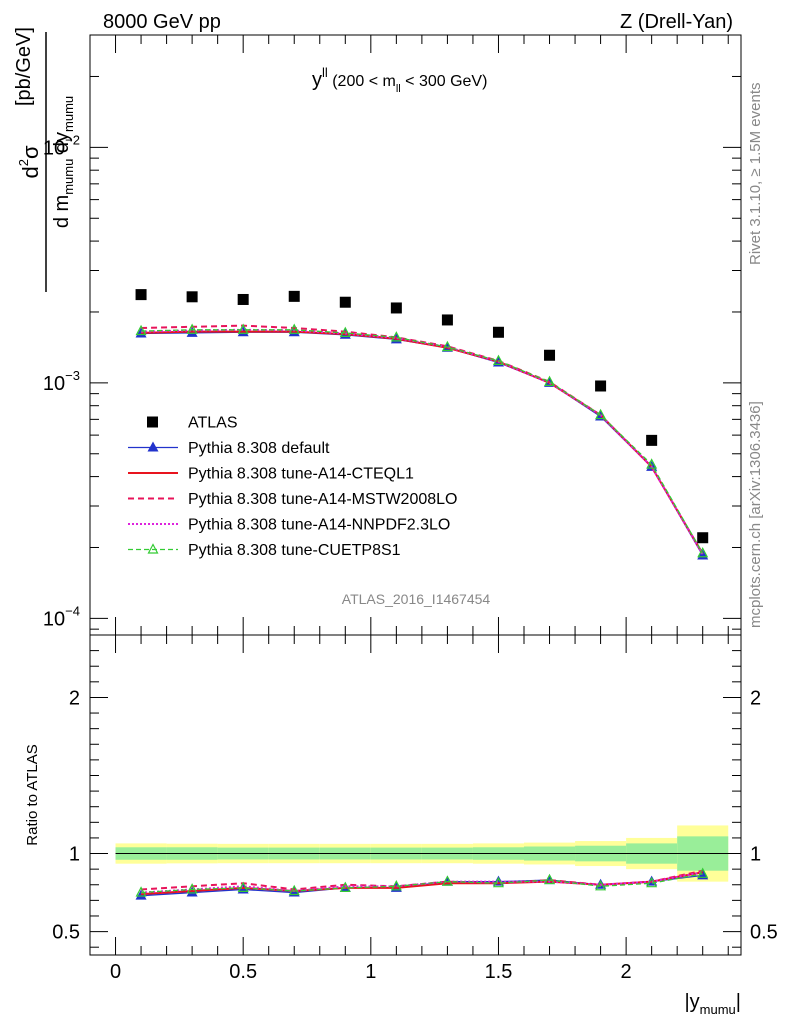  I want to click on x-tick-label: 0, so click(115, 972).